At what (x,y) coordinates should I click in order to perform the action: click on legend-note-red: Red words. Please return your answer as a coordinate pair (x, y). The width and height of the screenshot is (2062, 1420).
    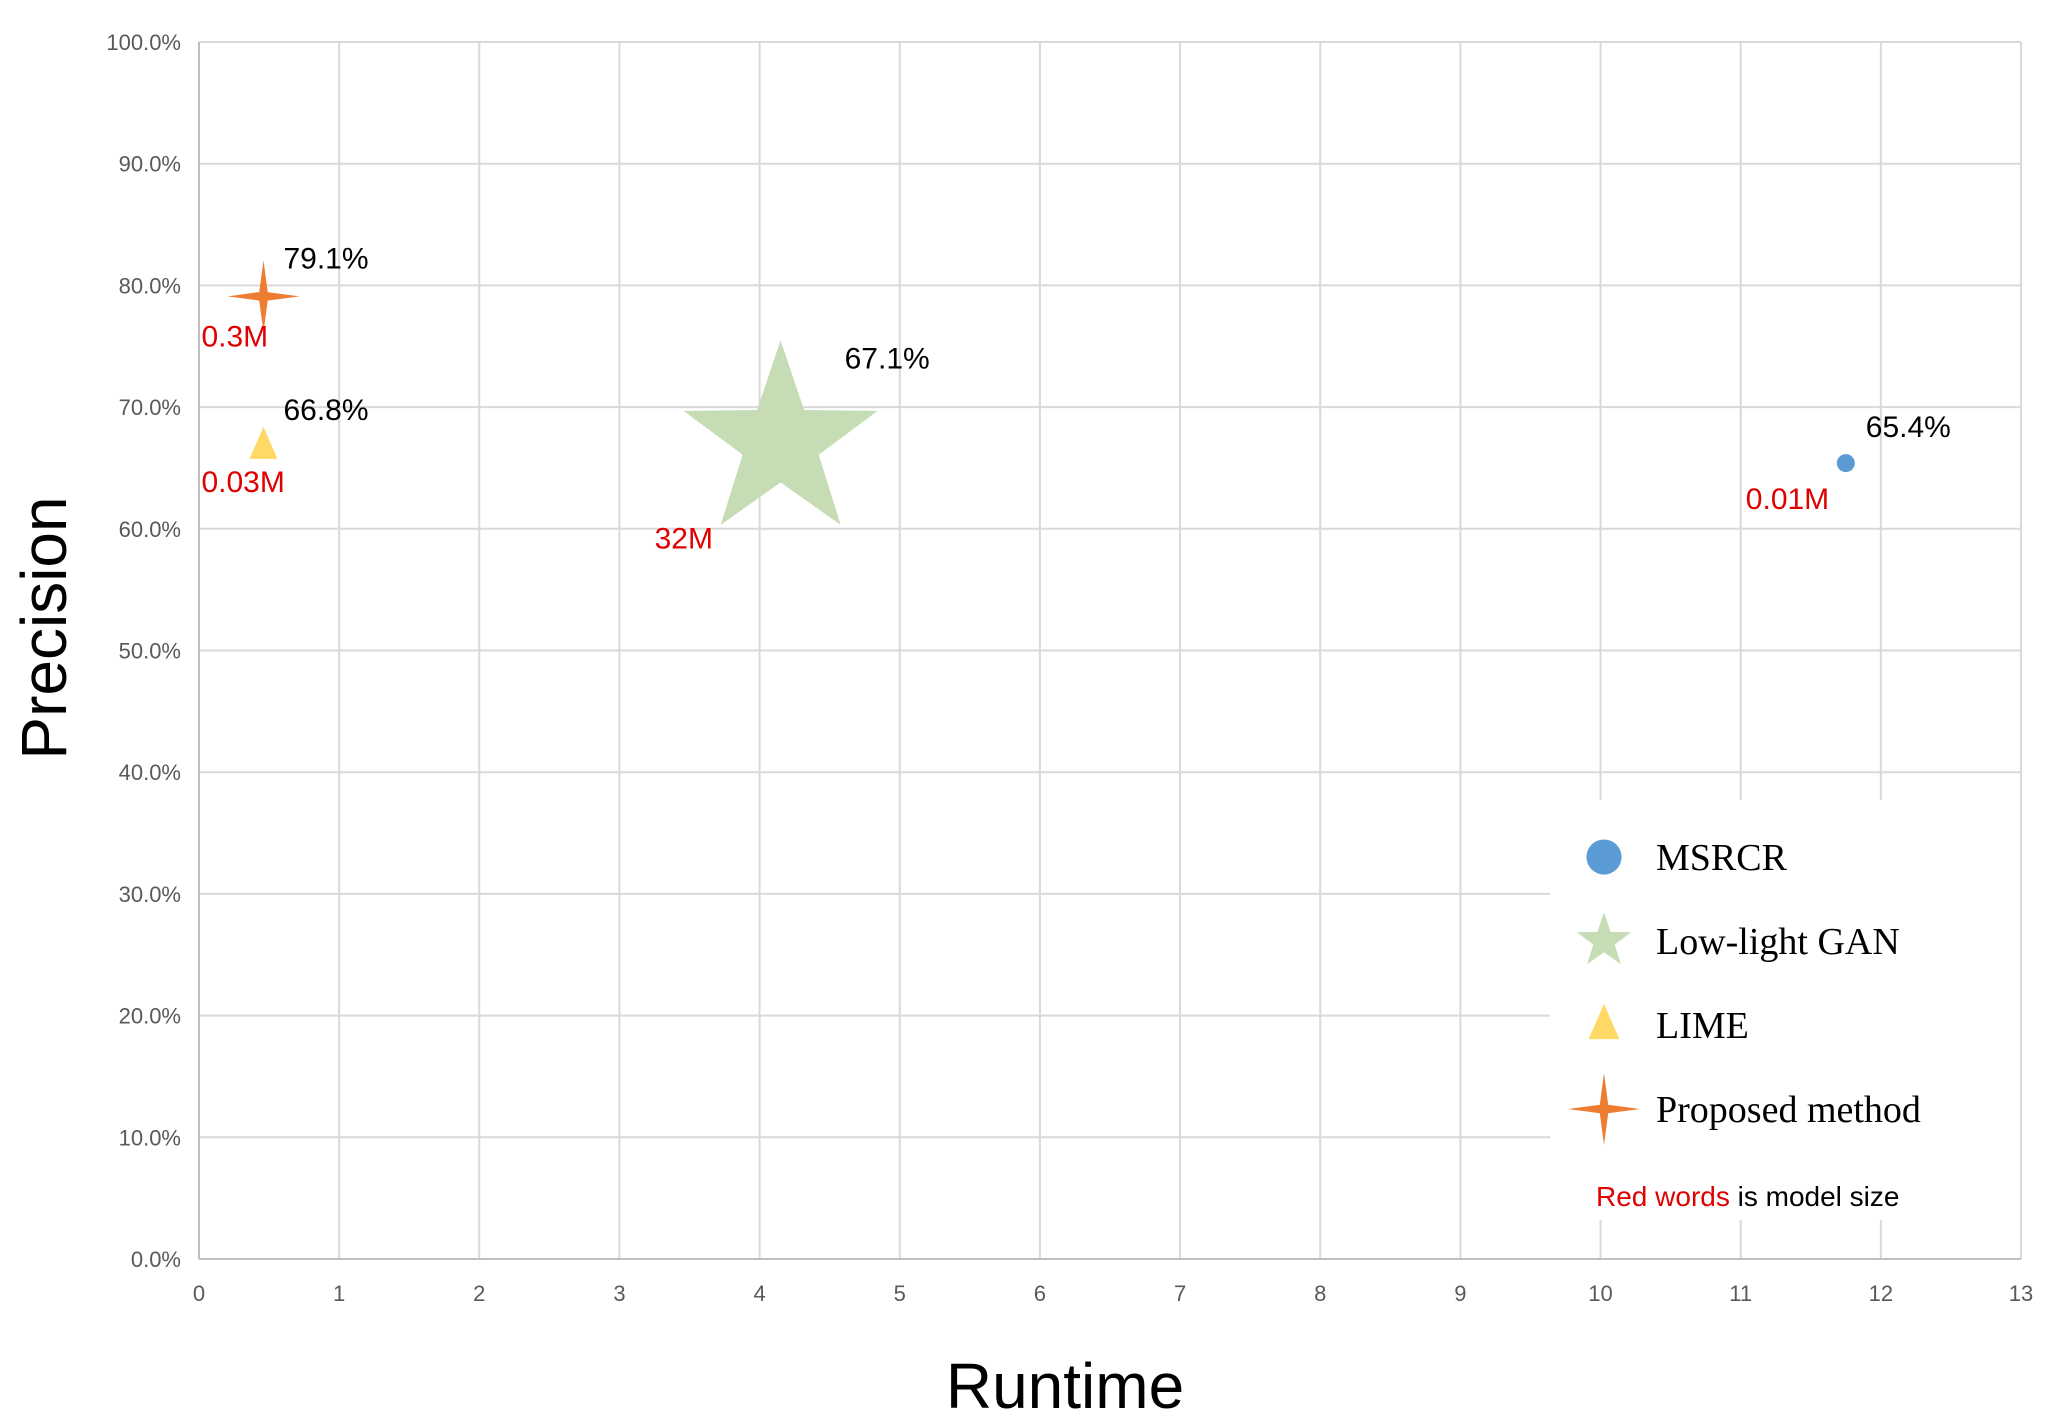
    Looking at the image, I should click on (1663, 1196).